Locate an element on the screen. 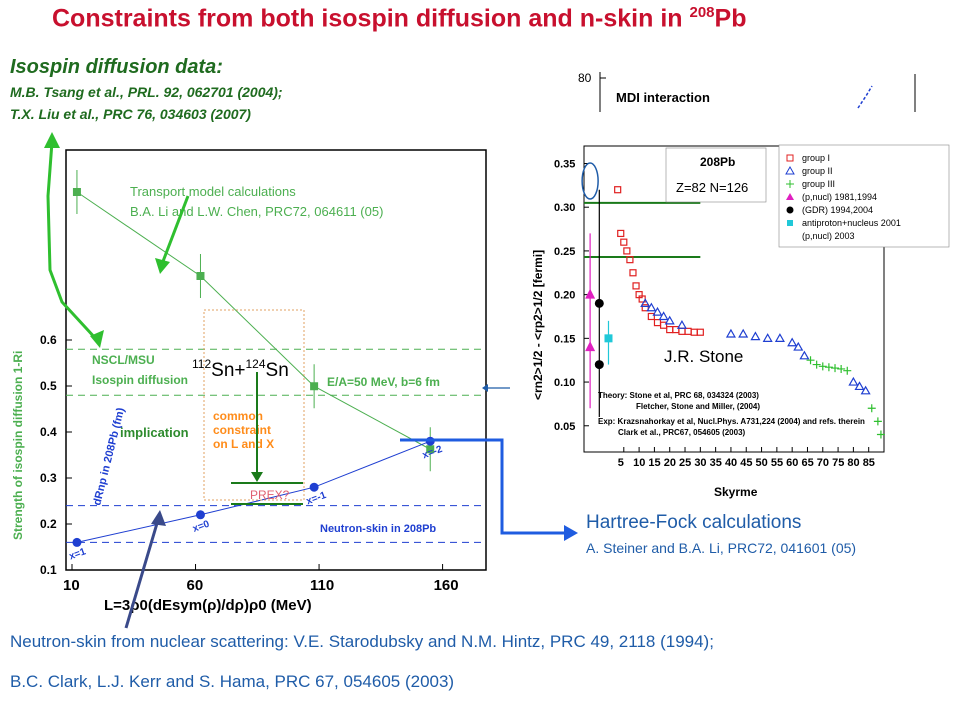  nscl-label-1: NSCL/MSU is located at coordinates (123, 360).